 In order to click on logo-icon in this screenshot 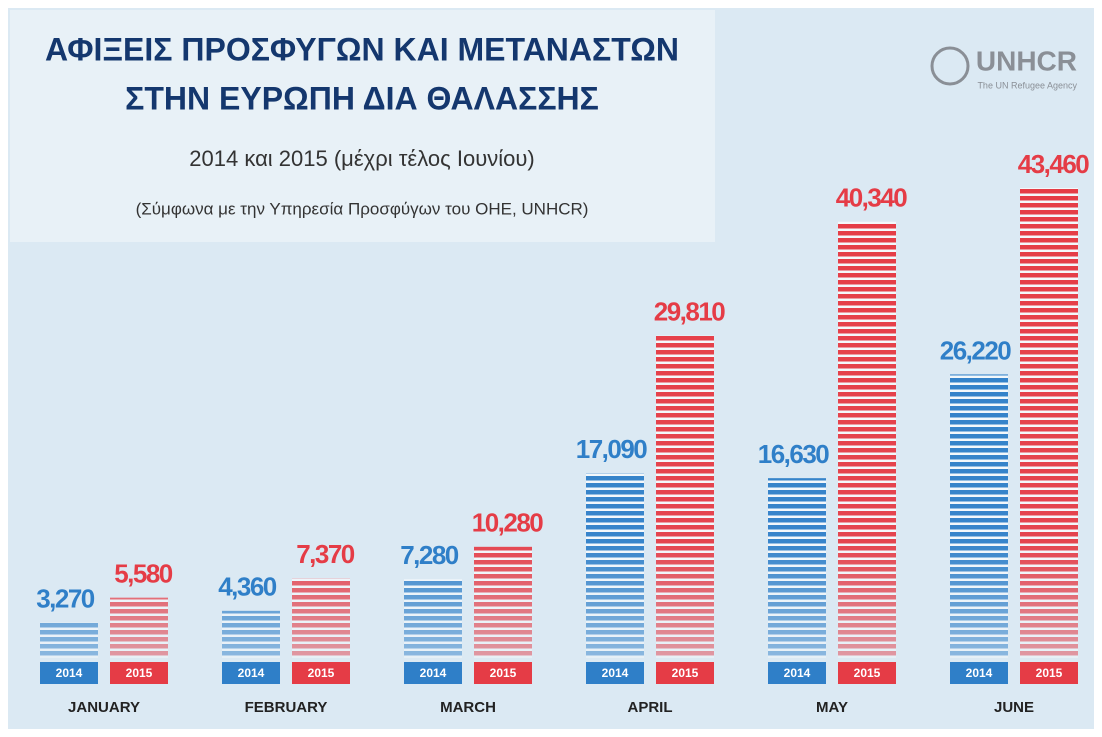, I will do `click(950, 66)`.